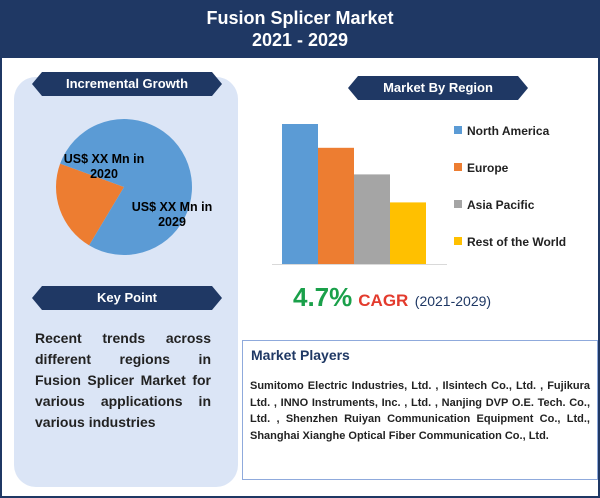 This screenshot has width=600, height=498. Describe the element at coordinates (517, 242) in the screenshot. I see `legend-label: Rest of the World` at that location.